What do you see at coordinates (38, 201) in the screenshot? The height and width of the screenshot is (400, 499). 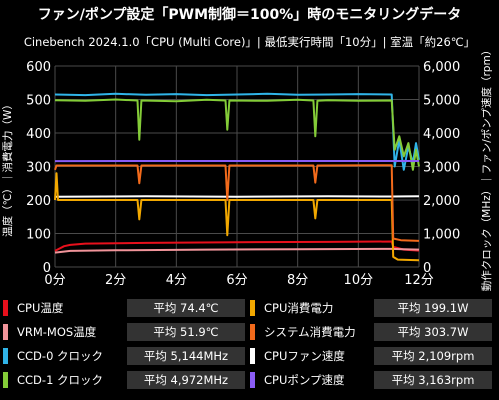 I see `y-left-tick-label: 200` at bounding box center [38, 201].